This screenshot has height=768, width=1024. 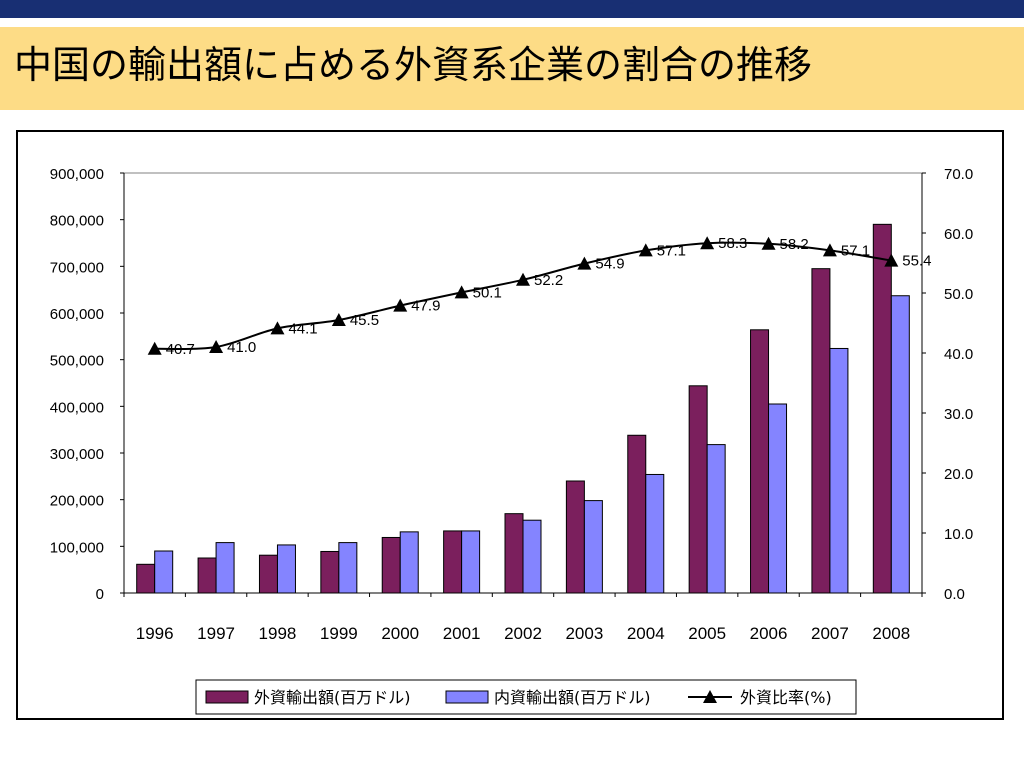 I want to click on left-tick-label: 400,000, so click(x=77, y=407).